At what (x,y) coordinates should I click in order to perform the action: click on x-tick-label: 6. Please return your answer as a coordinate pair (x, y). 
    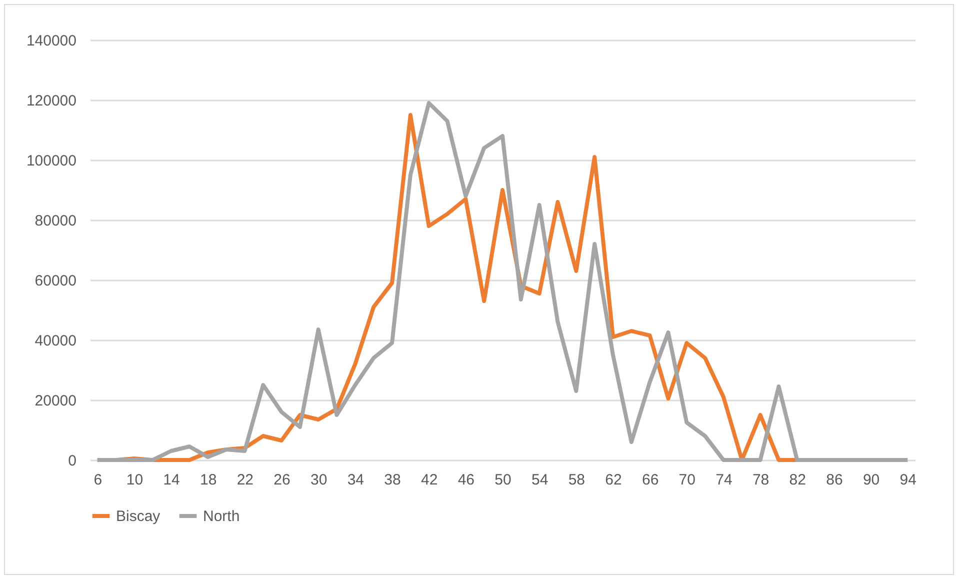
    Looking at the image, I should click on (98, 480).